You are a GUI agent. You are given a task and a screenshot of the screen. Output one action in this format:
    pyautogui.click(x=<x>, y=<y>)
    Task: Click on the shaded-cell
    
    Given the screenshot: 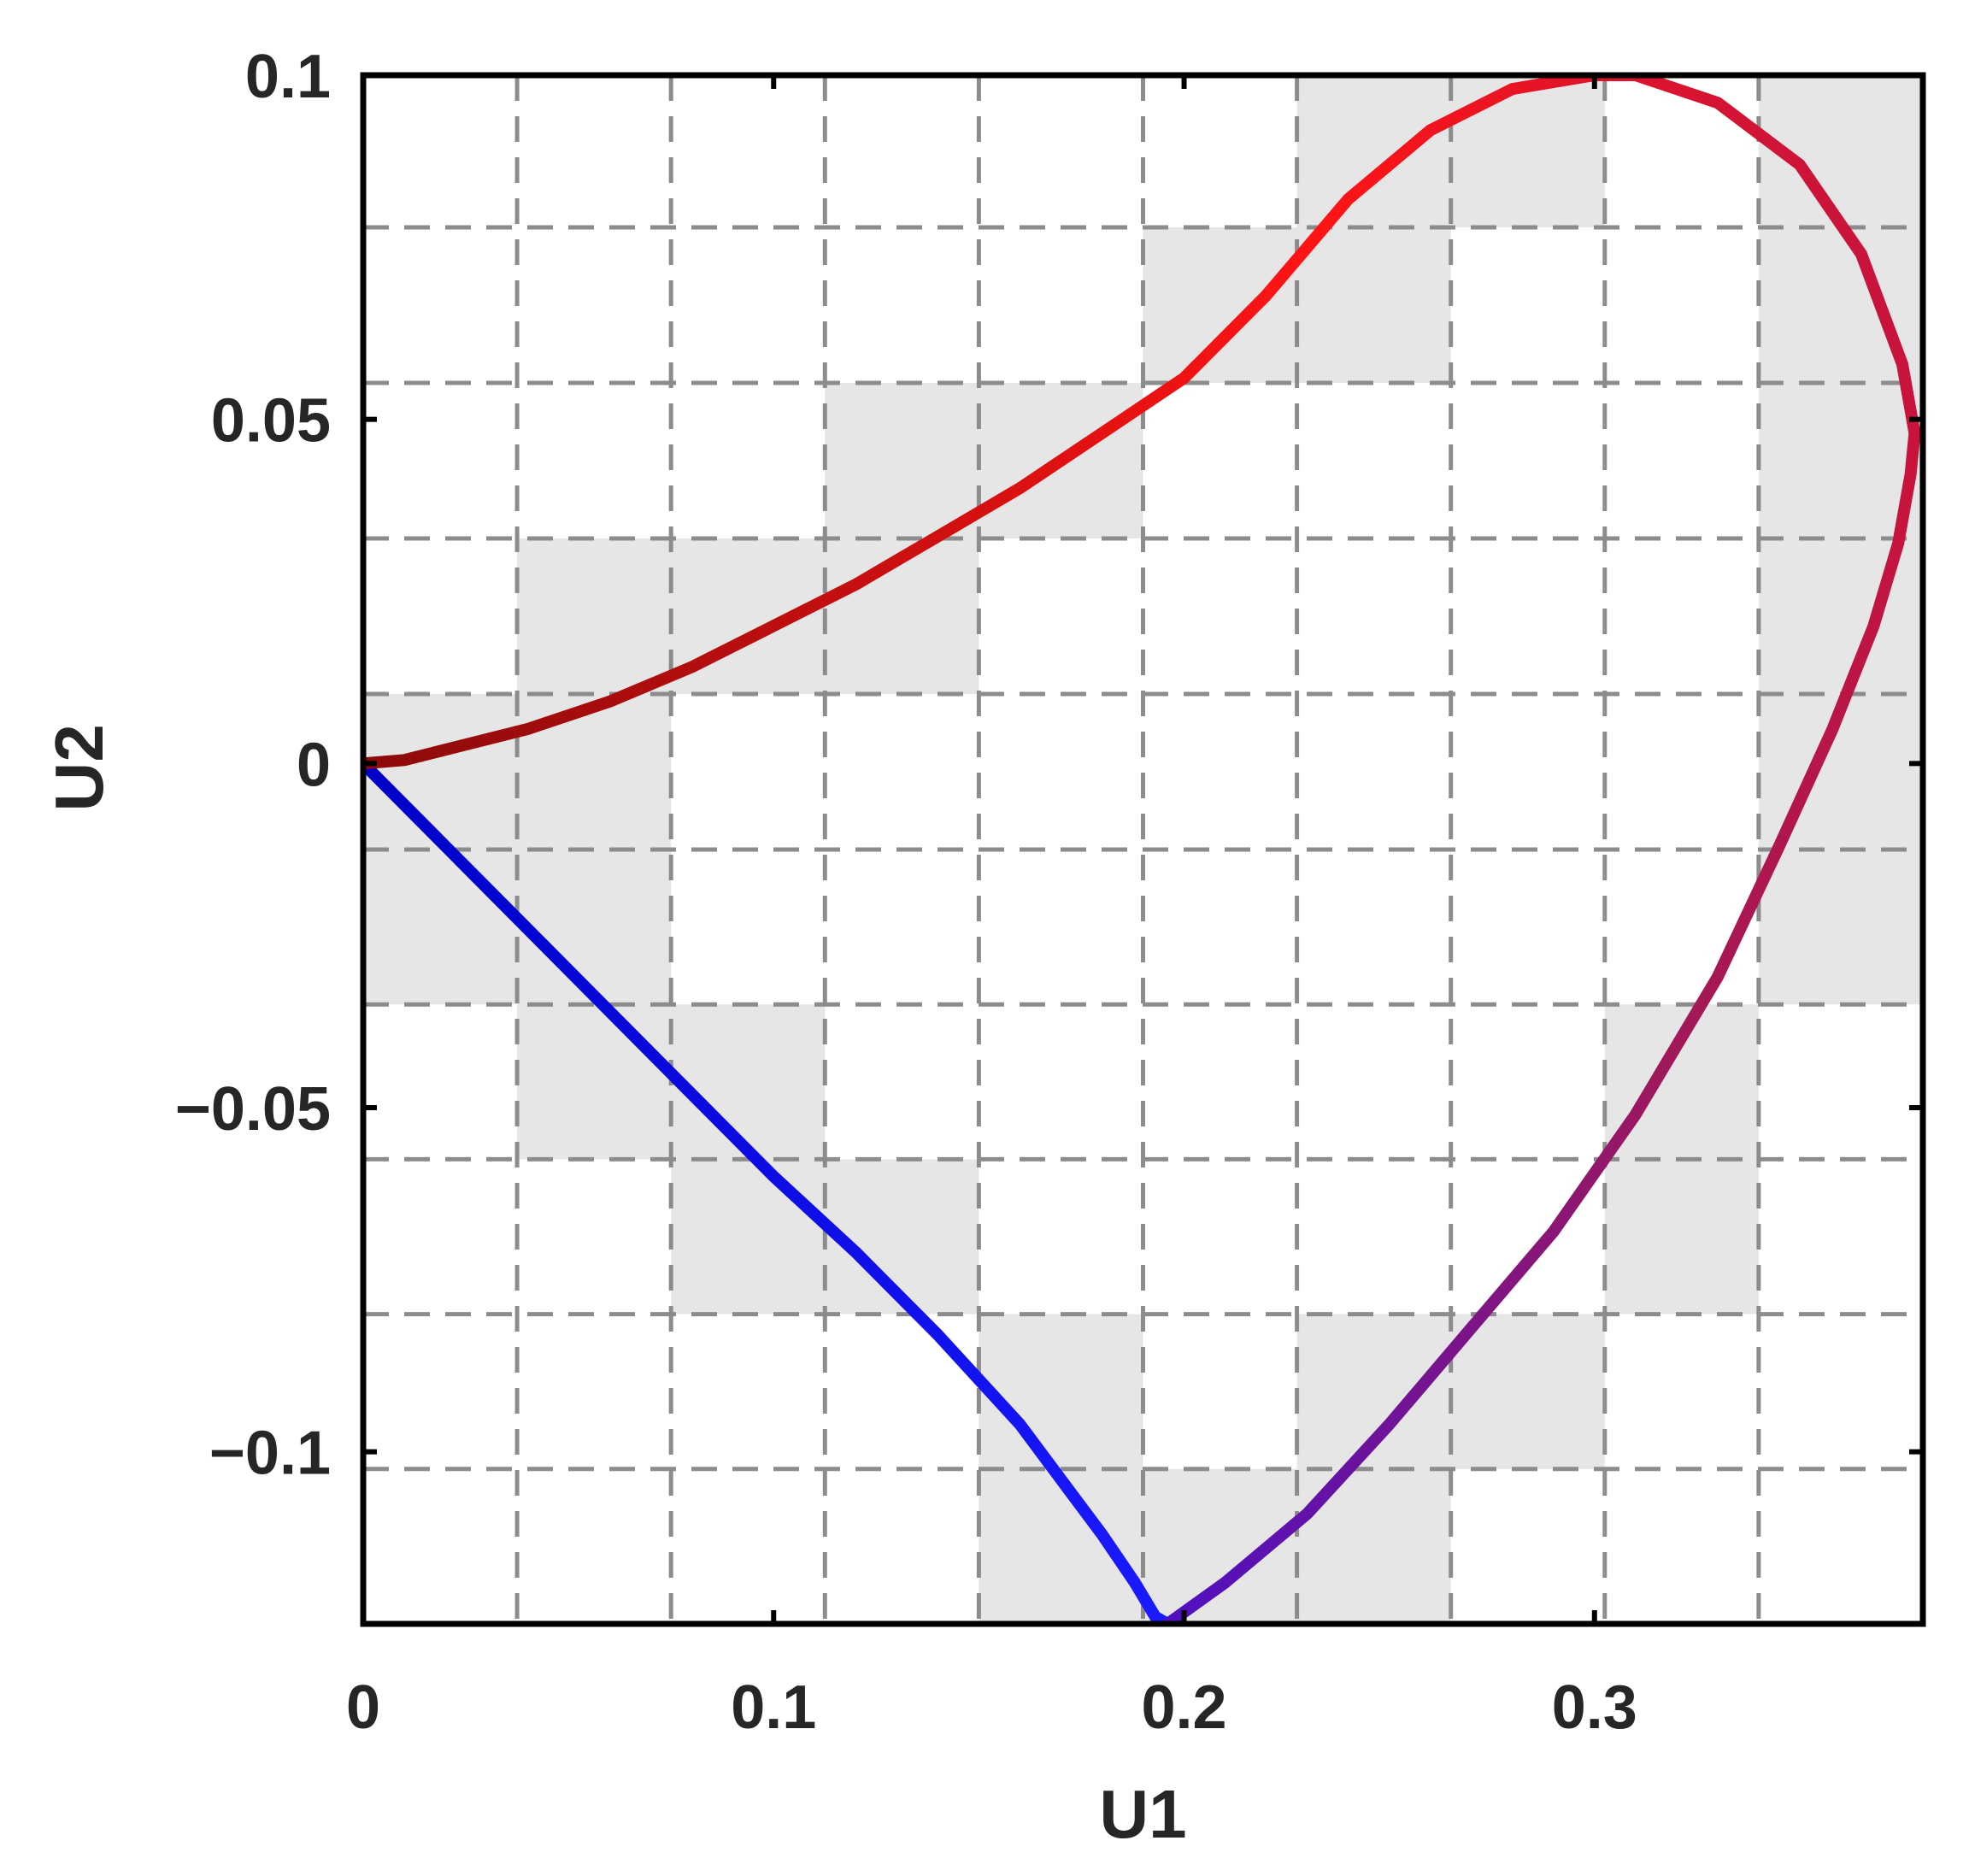 What is the action you would take?
    pyautogui.click(x=748, y=616)
    